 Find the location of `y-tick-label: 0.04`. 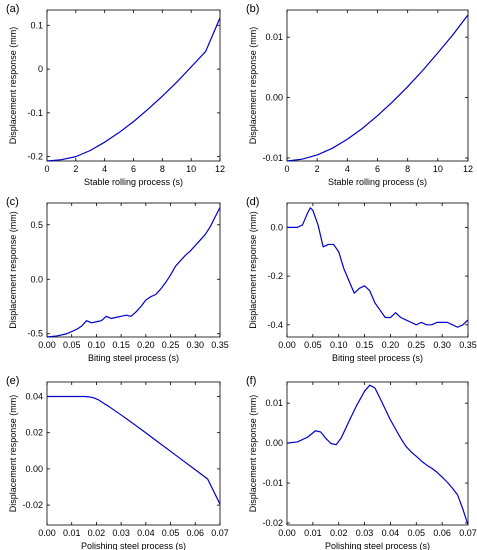

y-tick-label: 0.04 is located at coordinates (34, 396).